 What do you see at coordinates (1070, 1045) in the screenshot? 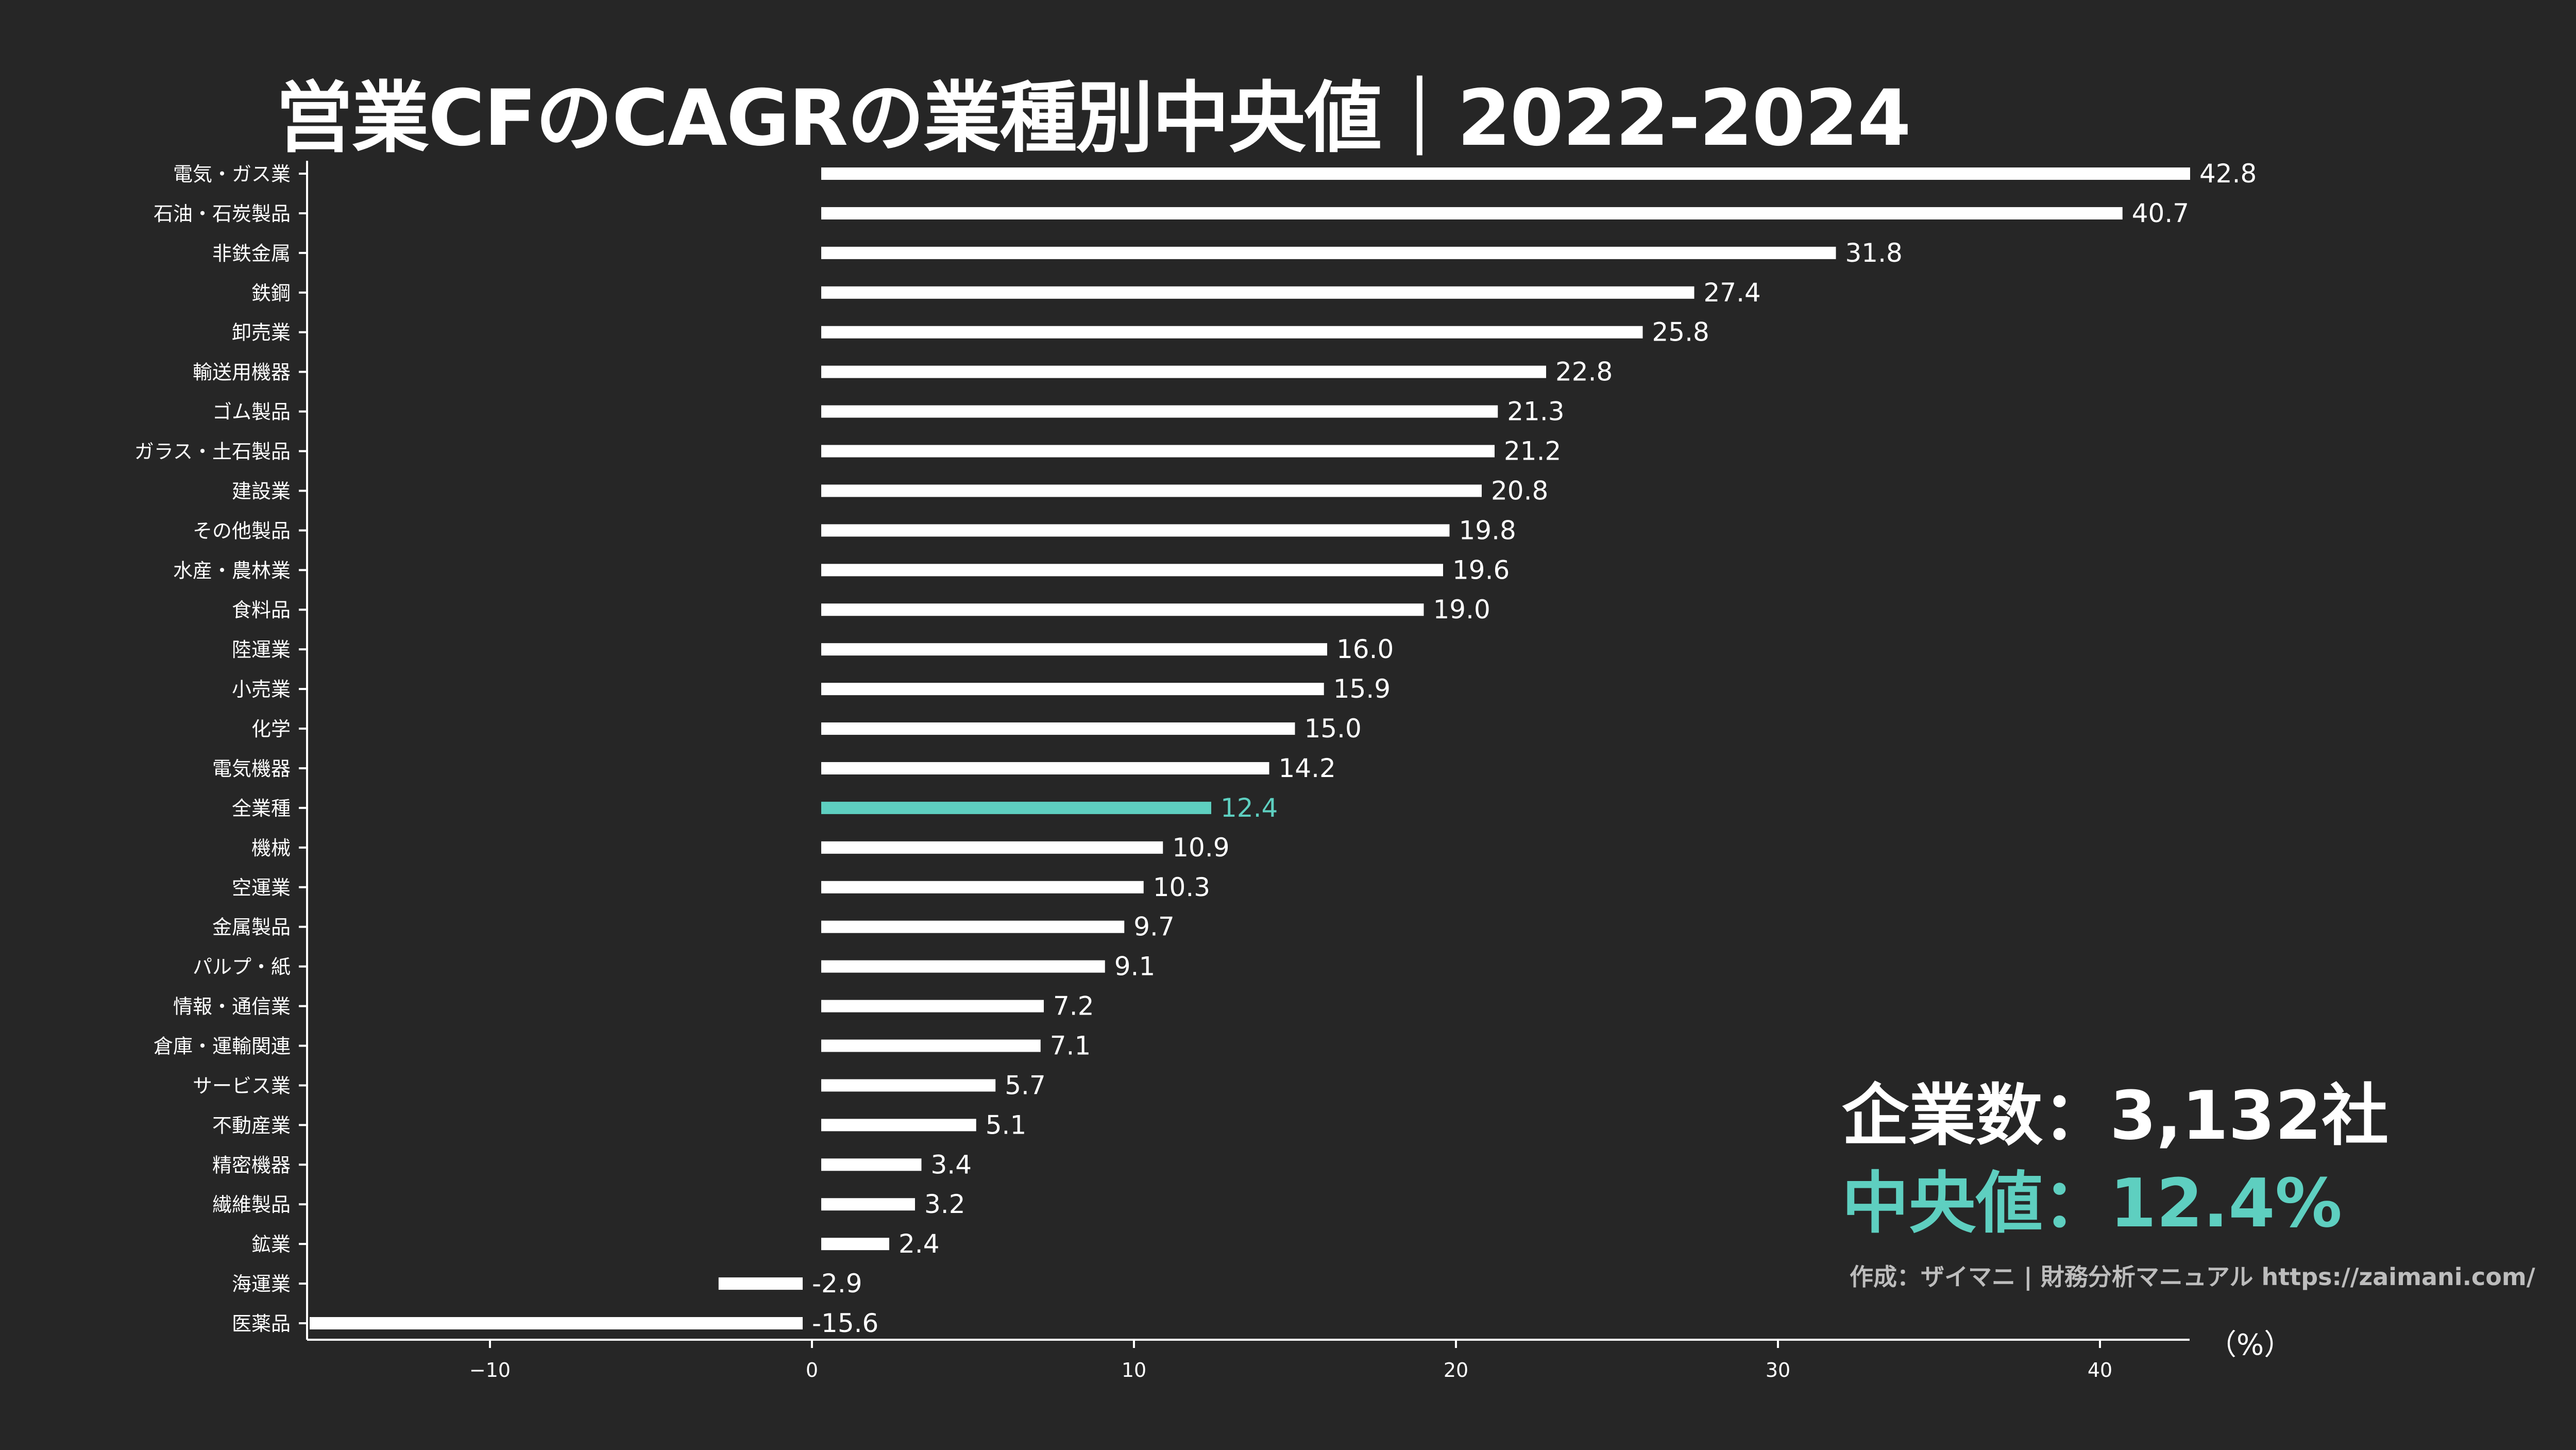
I see `value-label: 7.1` at bounding box center [1070, 1045].